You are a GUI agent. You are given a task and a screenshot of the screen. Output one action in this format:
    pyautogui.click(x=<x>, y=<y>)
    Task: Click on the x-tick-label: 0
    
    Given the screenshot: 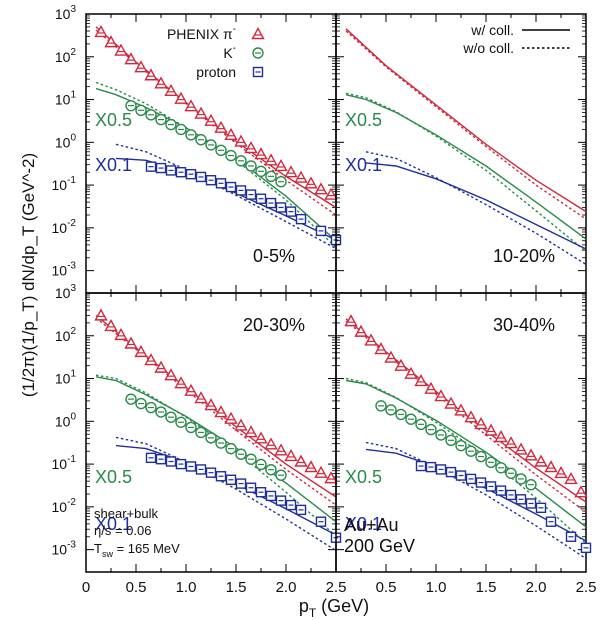 What is the action you would take?
    pyautogui.click(x=86, y=587)
    